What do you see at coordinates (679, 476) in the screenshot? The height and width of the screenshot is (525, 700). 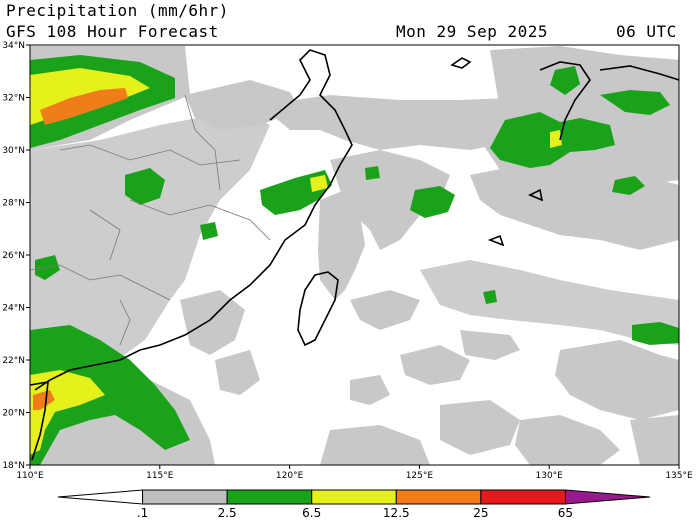 I see `lon-label: 135°E` at bounding box center [679, 476].